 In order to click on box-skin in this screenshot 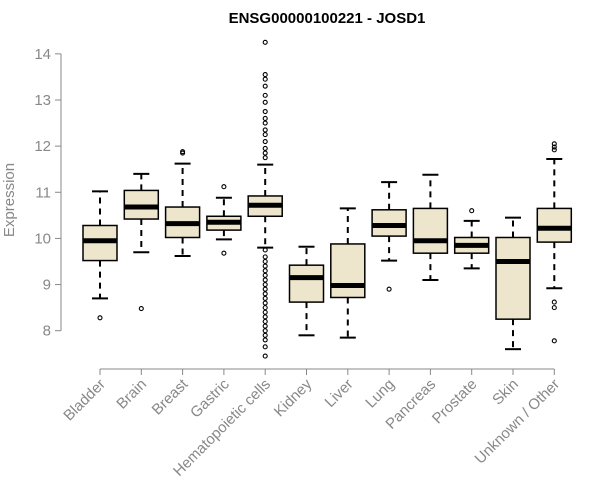, I will do `click(513, 283)`.